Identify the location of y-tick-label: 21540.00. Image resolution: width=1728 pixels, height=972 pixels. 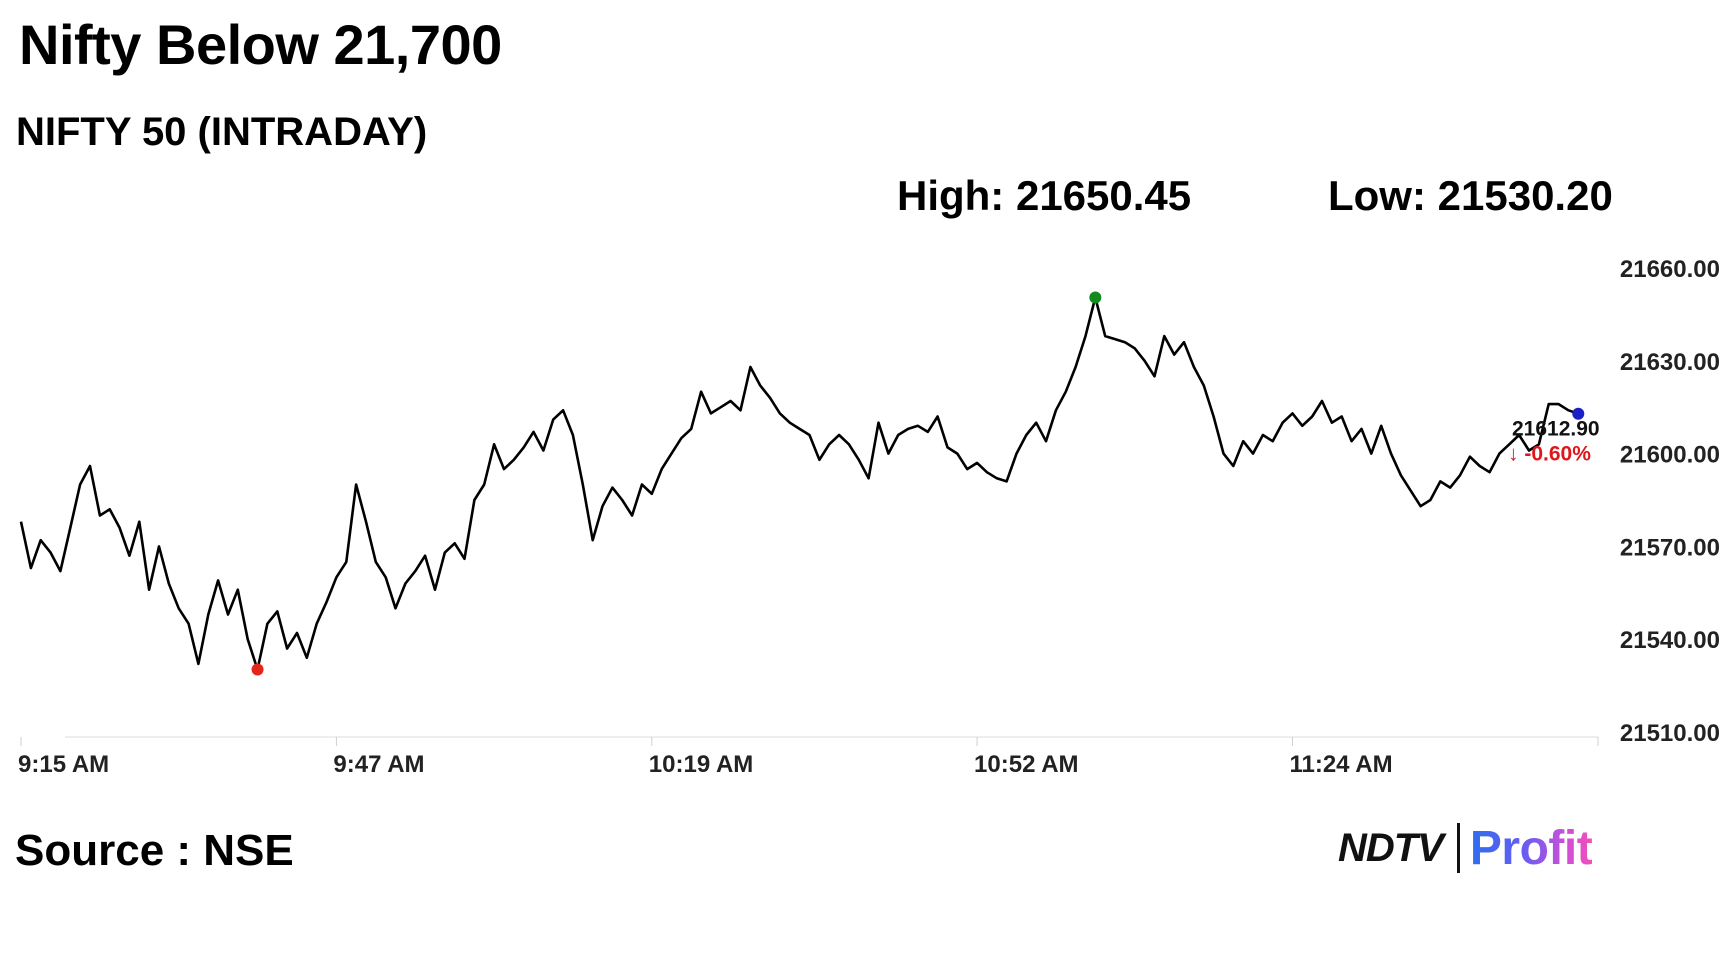
(1670, 640).